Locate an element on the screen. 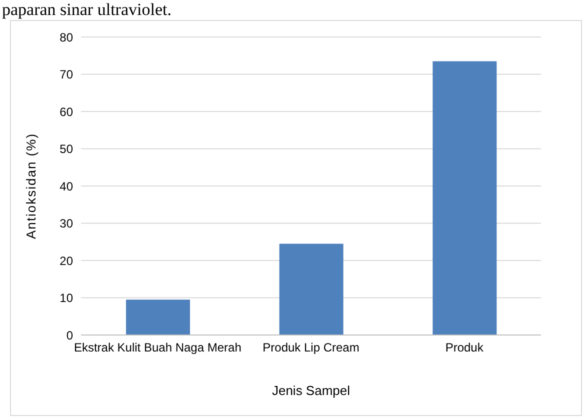 This screenshot has width=583, height=417. y-tick-label: 70 is located at coordinates (67, 75).